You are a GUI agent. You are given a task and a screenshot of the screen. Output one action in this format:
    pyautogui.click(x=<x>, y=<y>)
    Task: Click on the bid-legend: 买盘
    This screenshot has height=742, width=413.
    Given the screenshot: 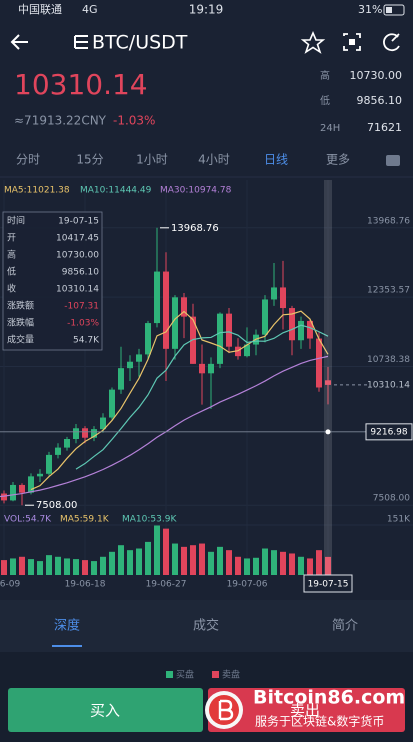 What is the action you would take?
    pyautogui.click(x=185, y=675)
    